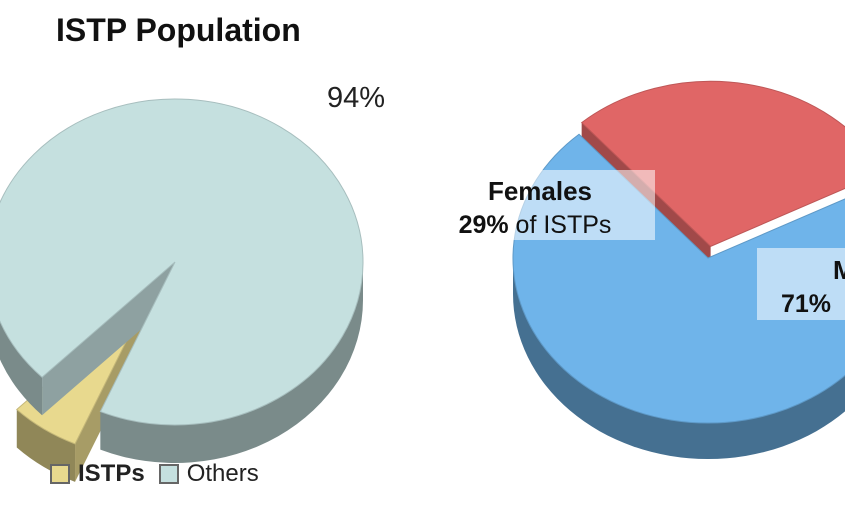 The height and width of the screenshot is (520, 845). I want to click on label-females-suffix: of ISTPs, so click(560, 225).